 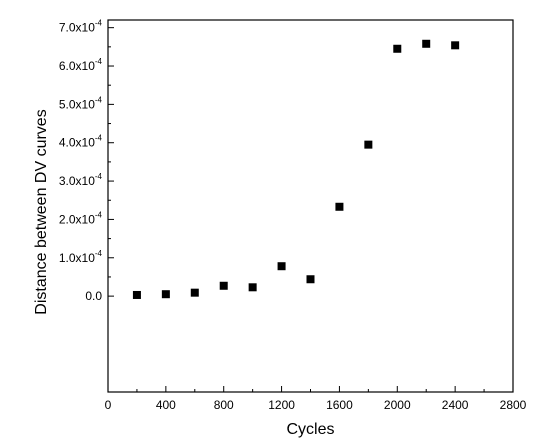 What do you see at coordinates (339, 405) in the screenshot?
I see `x-tick-label: 1600` at bounding box center [339, 405].